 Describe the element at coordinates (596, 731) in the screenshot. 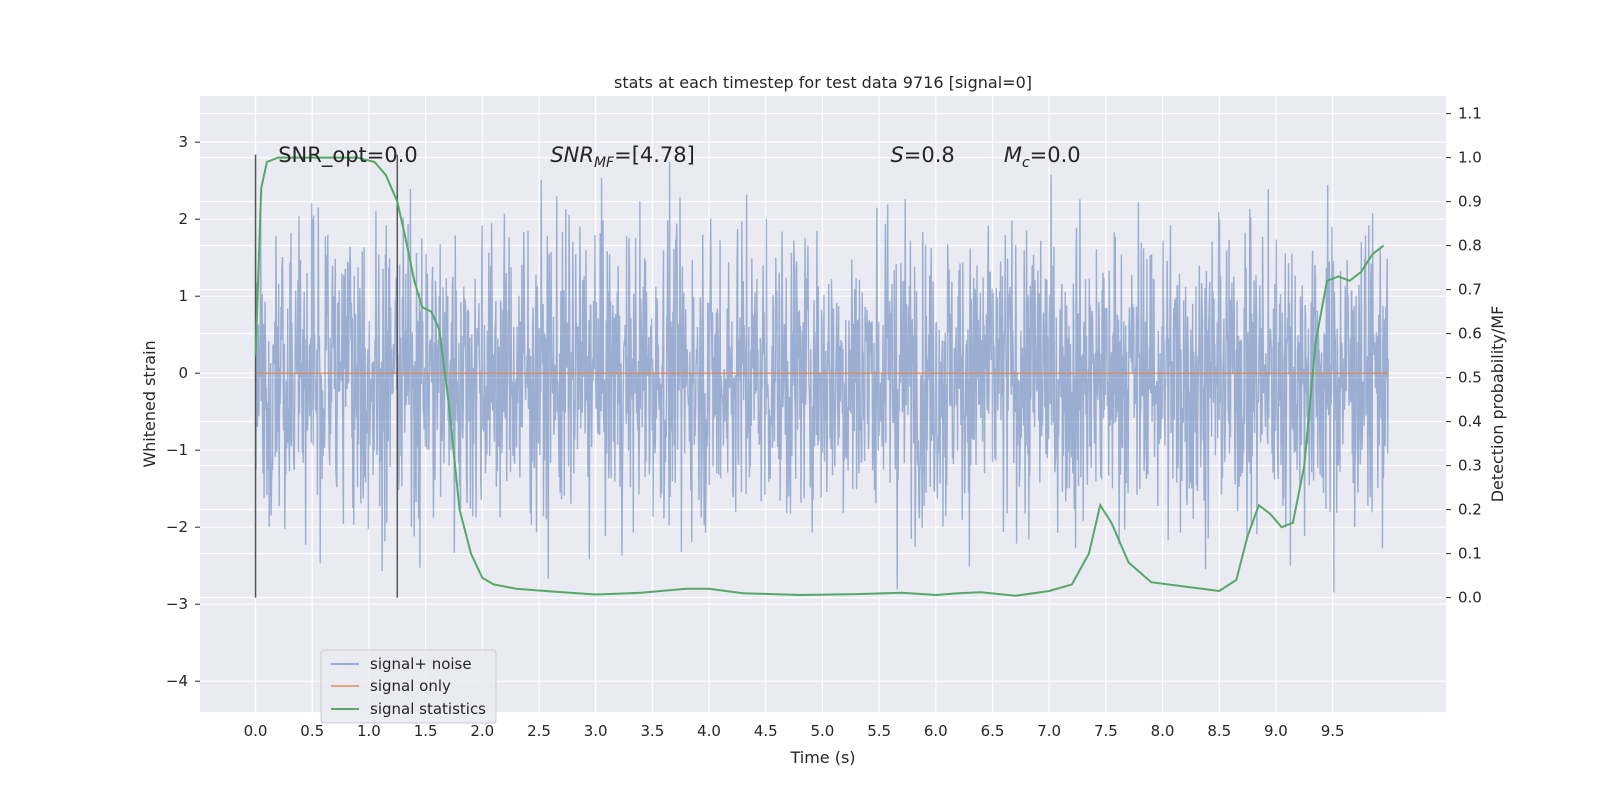

I see `x-tick-label: 3.0` at that location.